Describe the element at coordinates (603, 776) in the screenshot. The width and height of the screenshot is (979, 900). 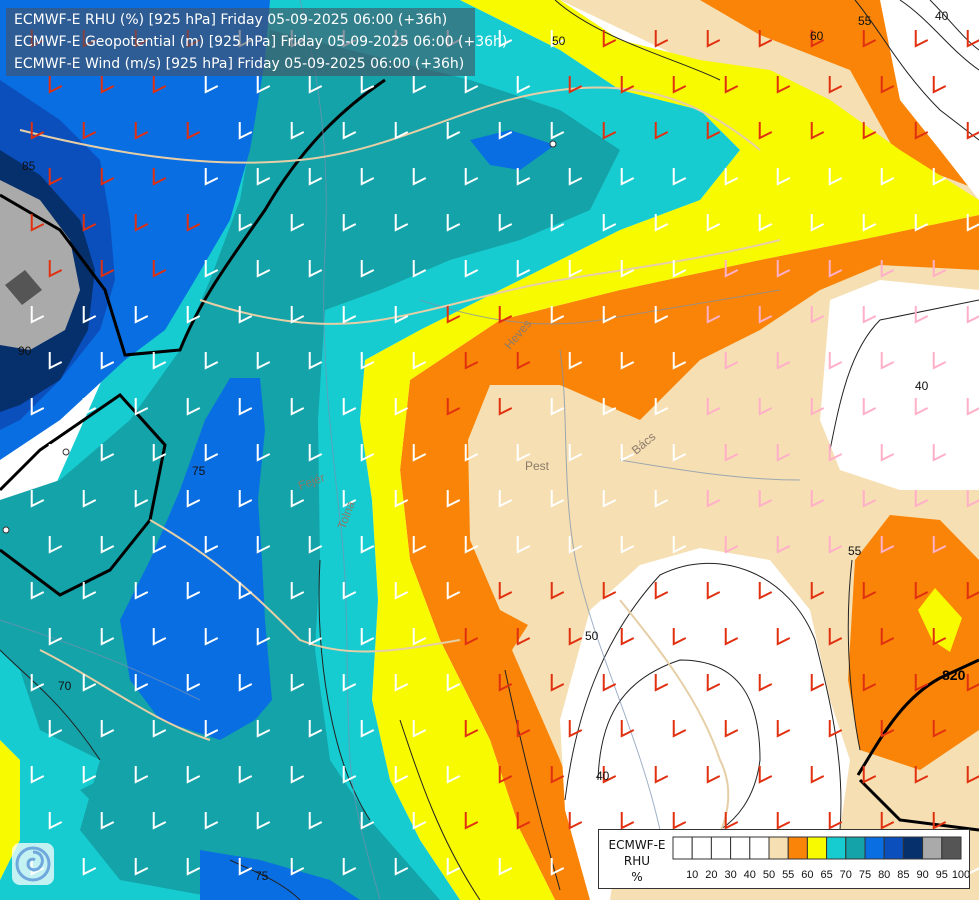
I see `contour-label: 40` at that location.